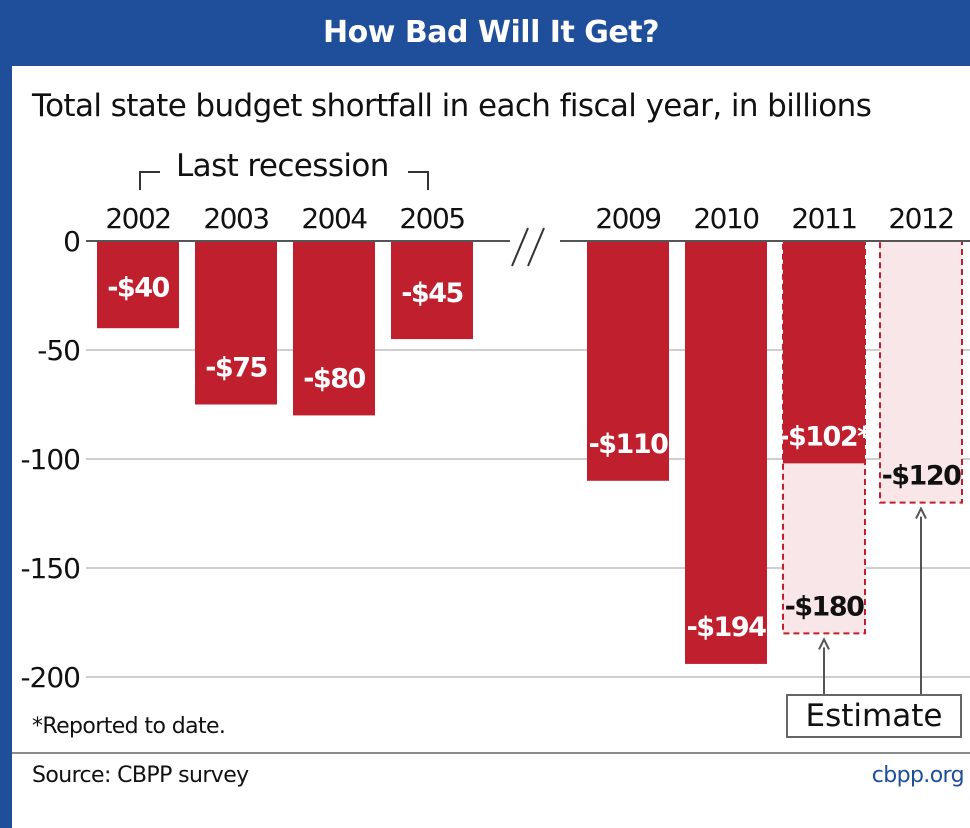  Describe the element at coordinates (920, 218) in the screenshot. I see `x-tick-label: 2012` at that location.